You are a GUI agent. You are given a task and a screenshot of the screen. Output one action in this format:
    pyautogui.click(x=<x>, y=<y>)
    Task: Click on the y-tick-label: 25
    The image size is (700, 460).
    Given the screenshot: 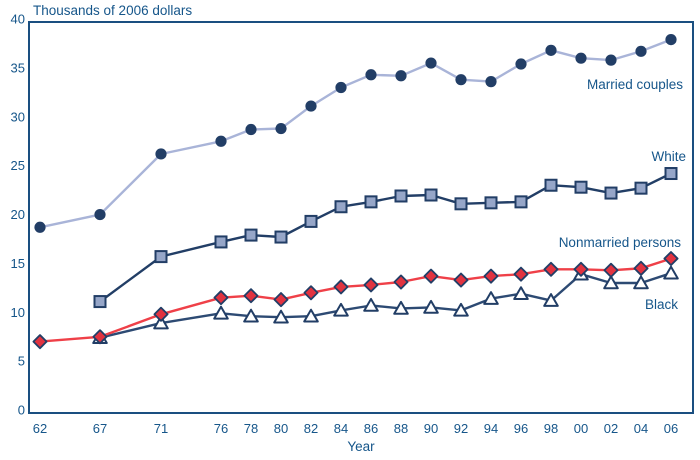 What is the action you would take?
    pyautogui.click(x=18, y=165)
    